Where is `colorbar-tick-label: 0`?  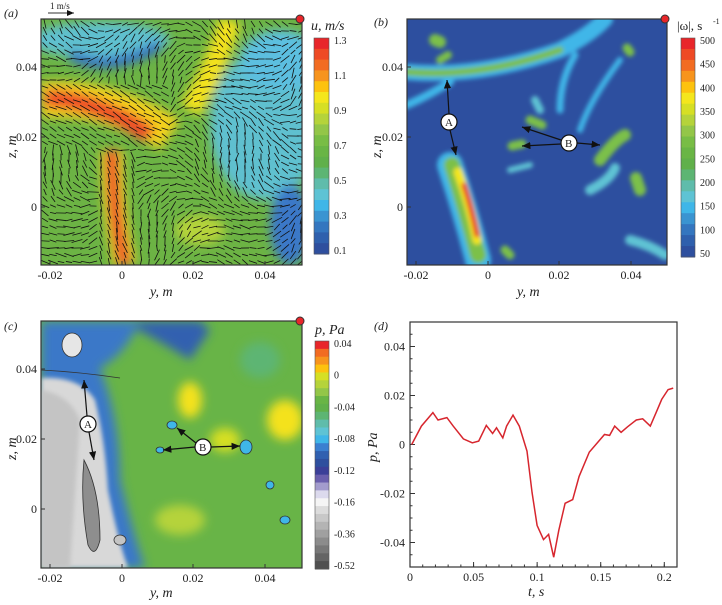 colorbar-tick-label: 0 is located at coordinates (336, 376).